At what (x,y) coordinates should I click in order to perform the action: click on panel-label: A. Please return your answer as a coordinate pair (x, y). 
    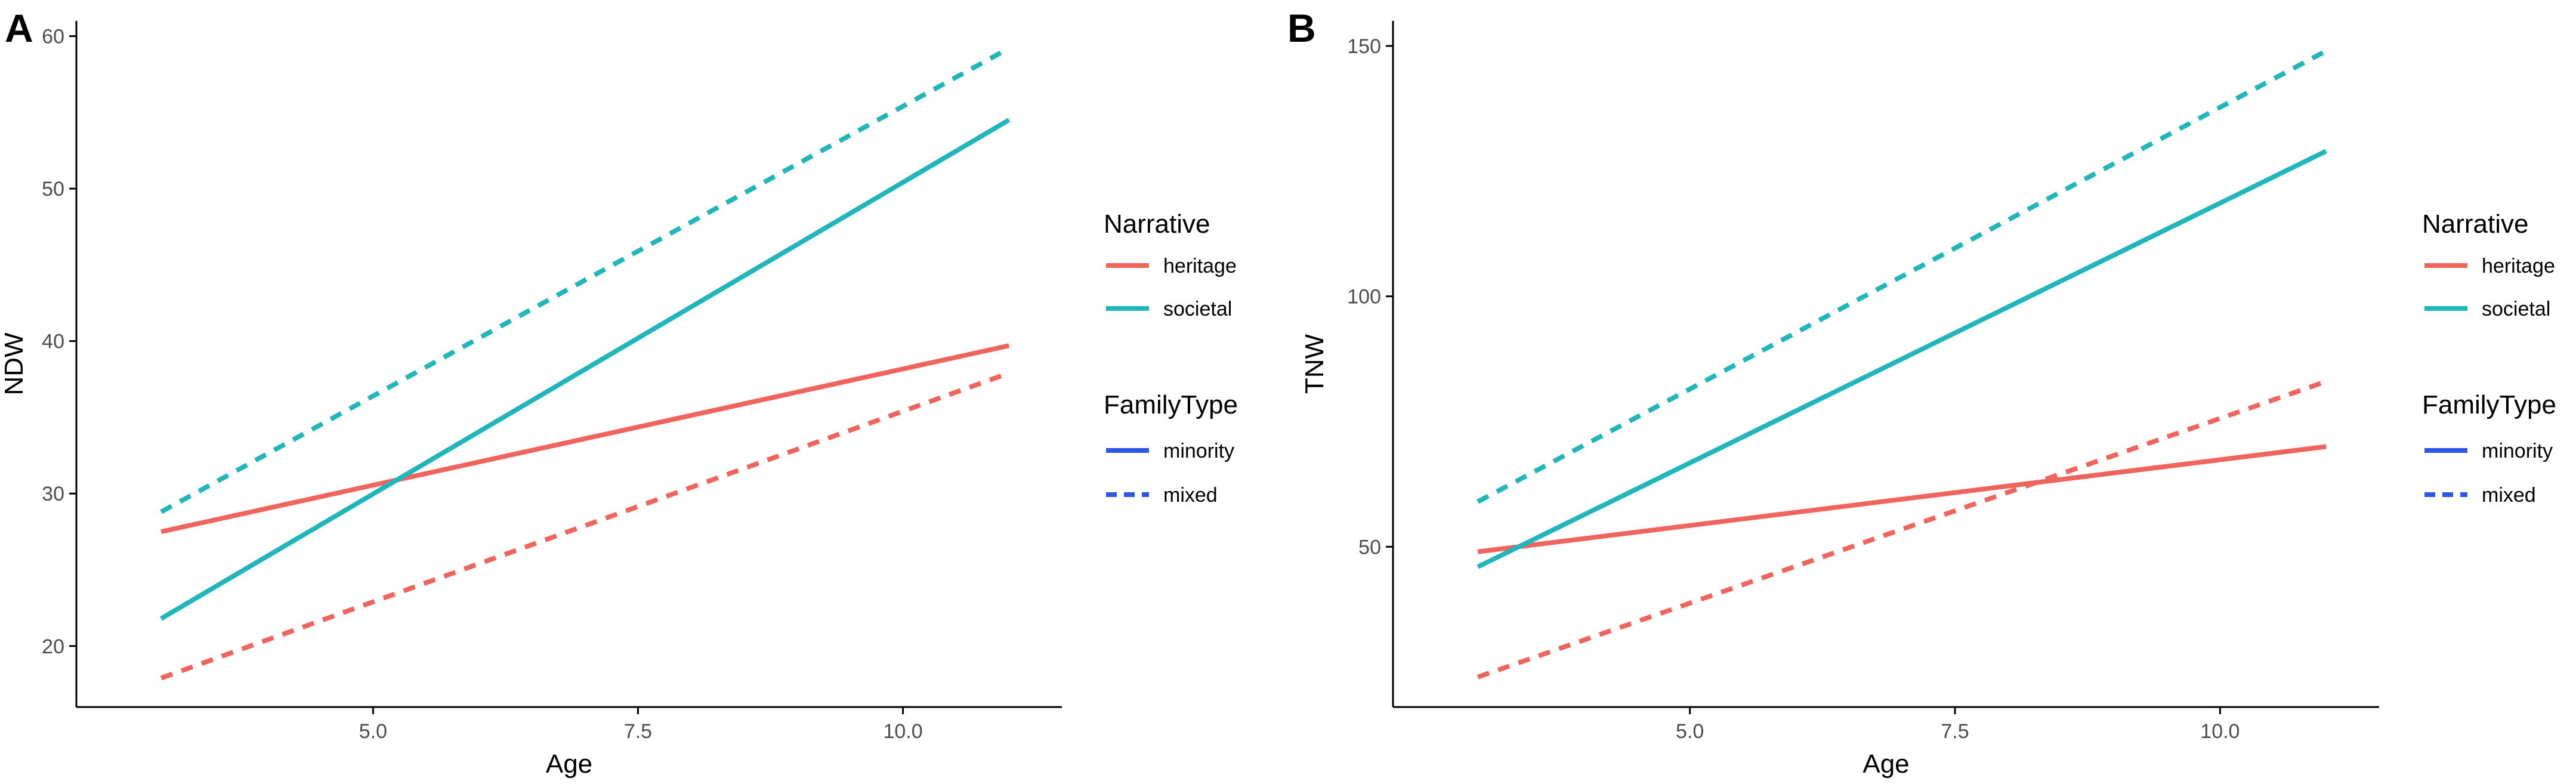
    Looking at the image, I should click on (19, 28).